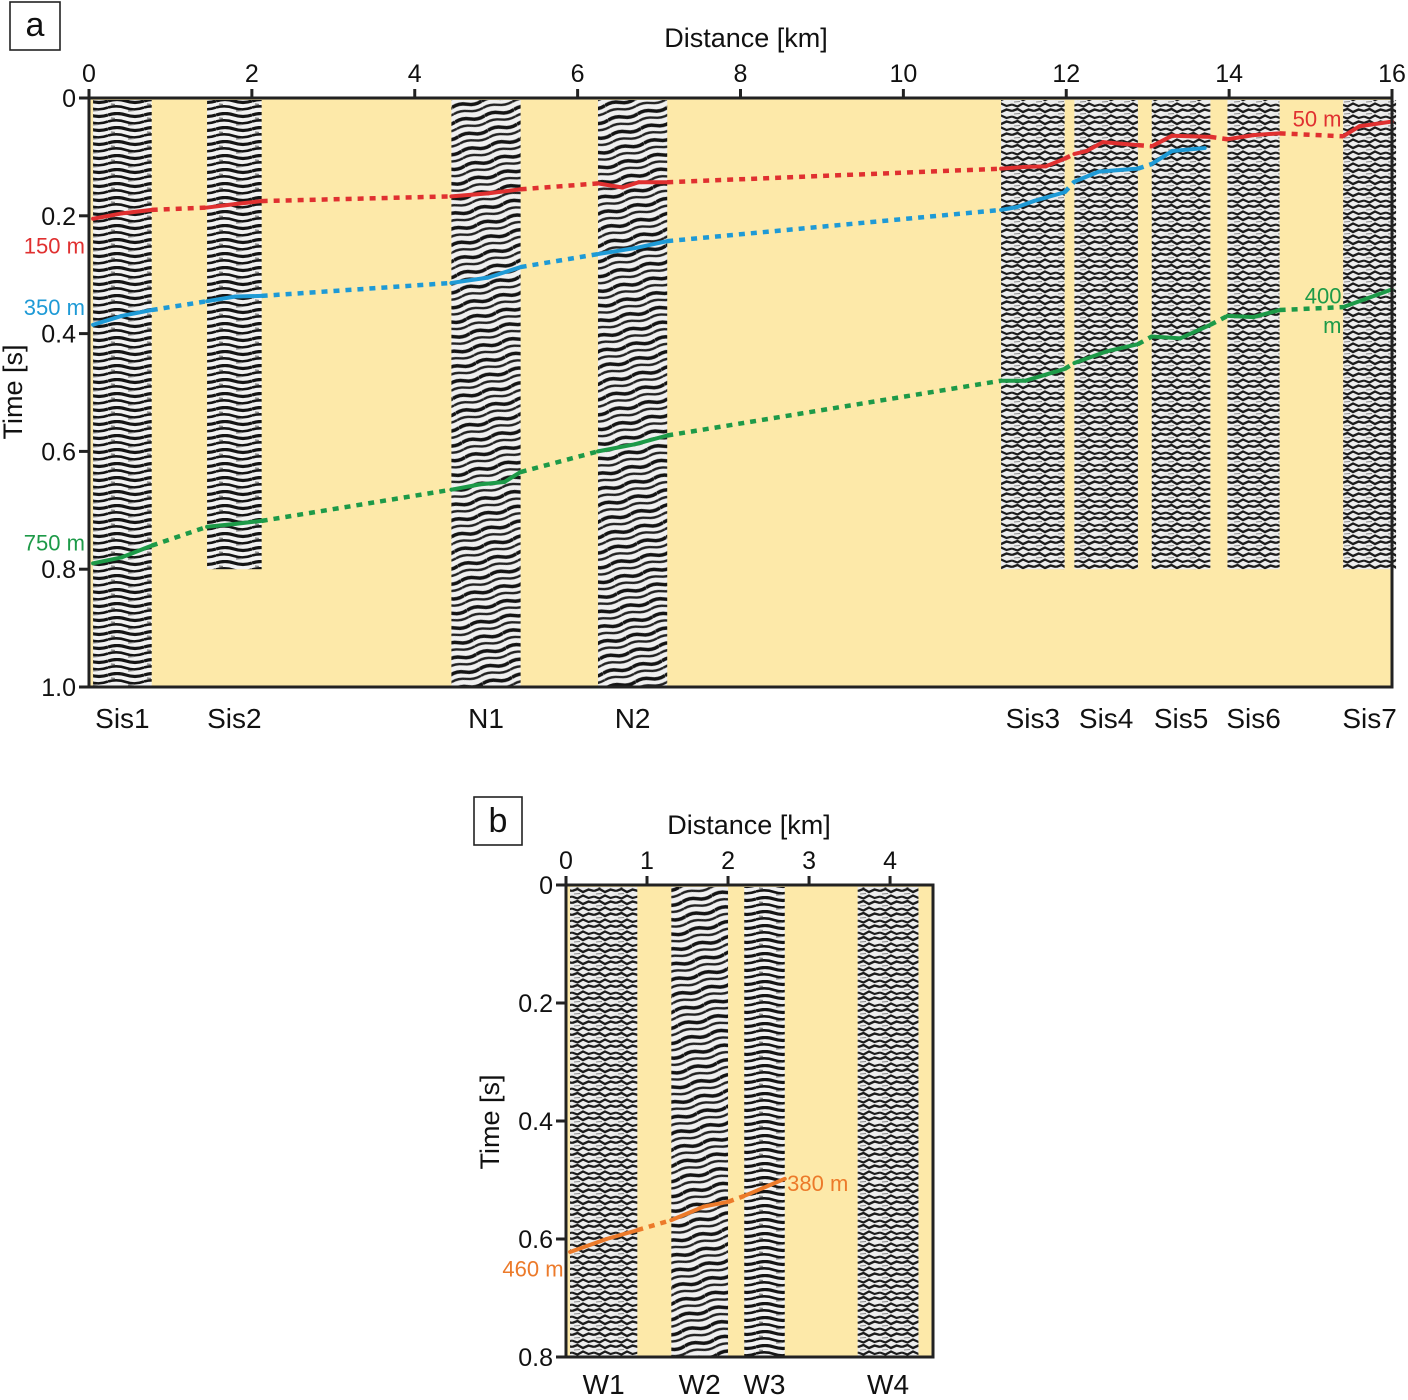 The width and height of the screenshot is (1408, 1400). I want to click on seismic-section-n2, so click(632, 393).